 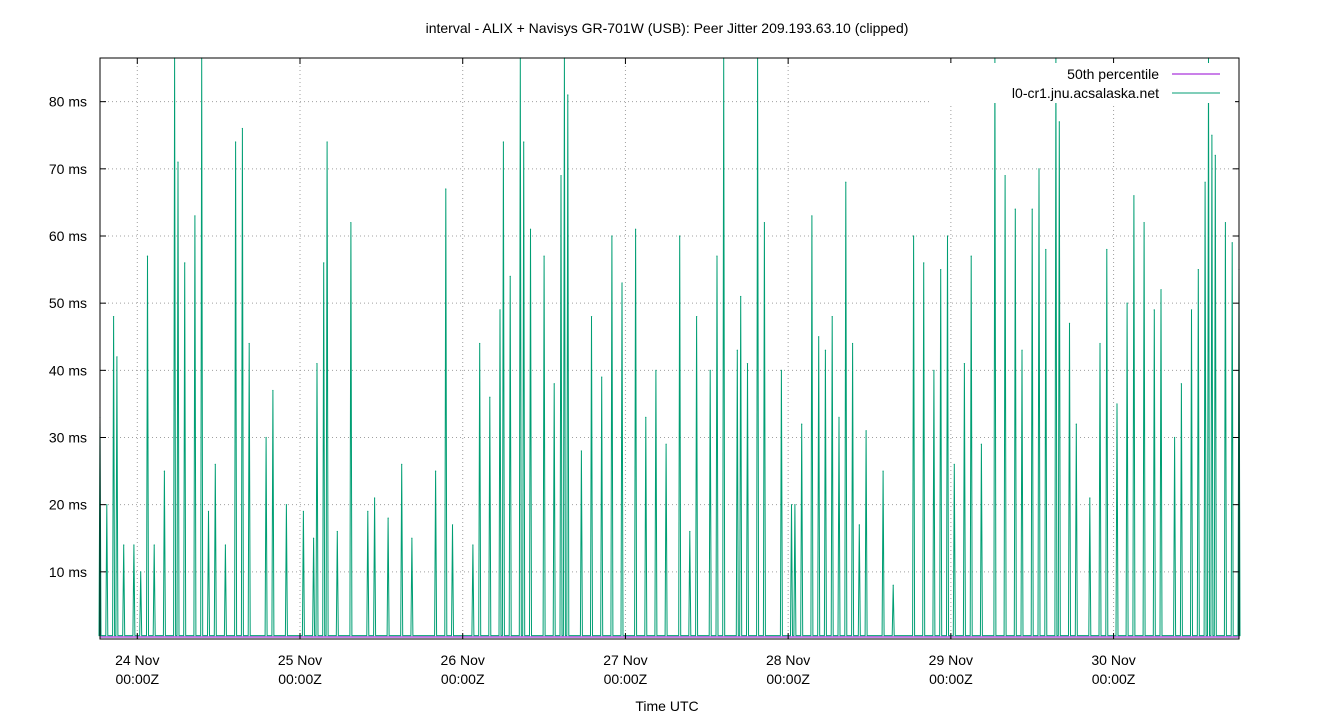 What do you see at coordinates (137, 660) in the screenshot?
I see `x-tick-label-day: 24 Nov` at bounding box center [137, 660].